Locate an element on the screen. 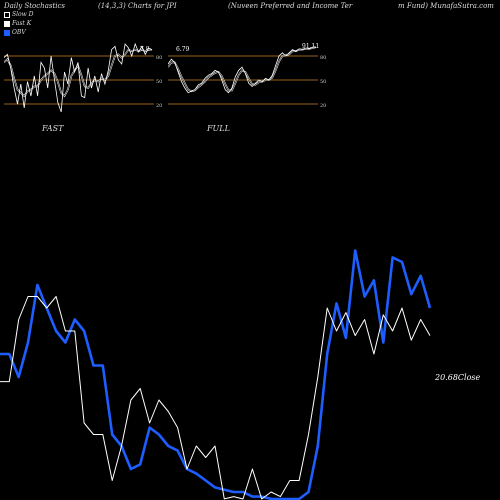  fast-fast-k-line is located at coordinates (78, 77).